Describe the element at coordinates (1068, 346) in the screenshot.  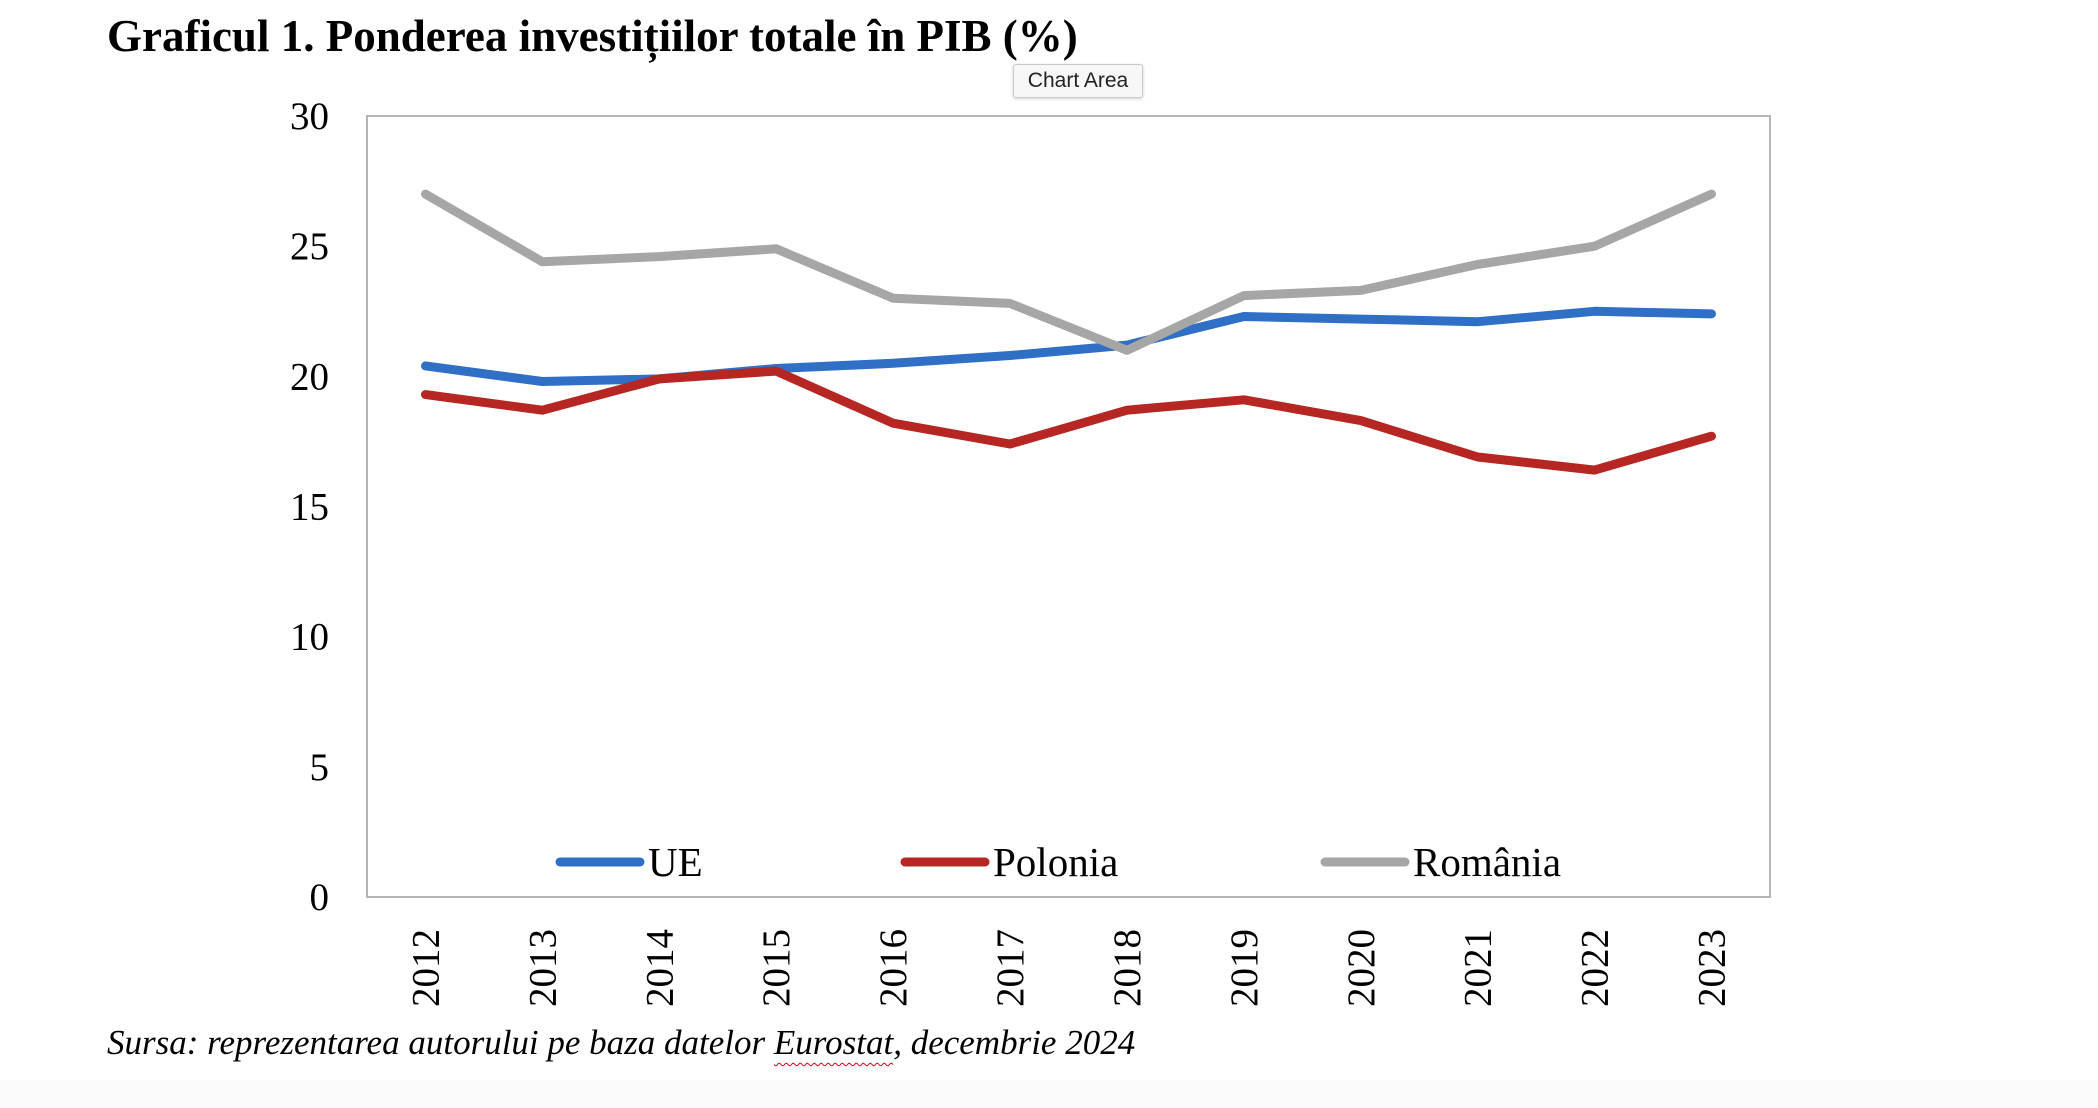
I see `series-line-ue` at that location.